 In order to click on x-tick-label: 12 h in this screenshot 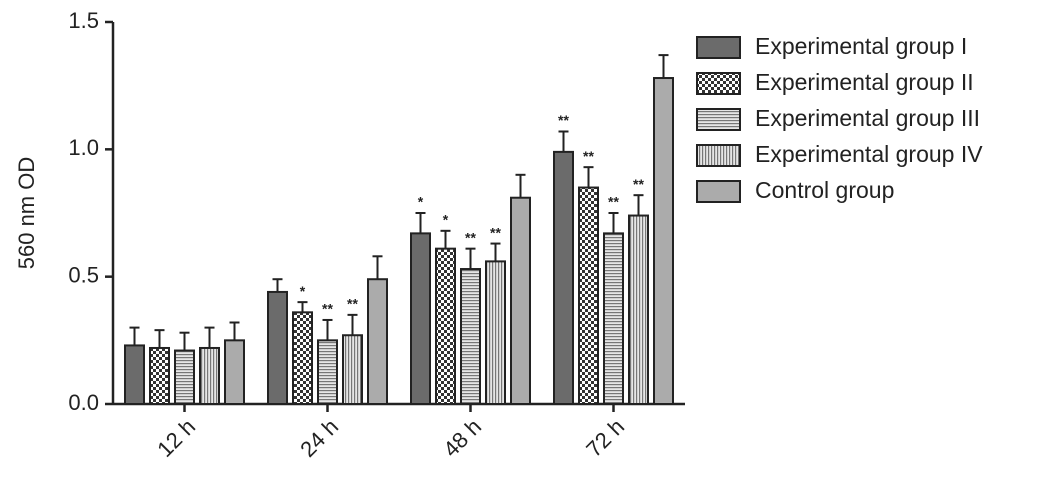, I will do `click(176, 438)`.